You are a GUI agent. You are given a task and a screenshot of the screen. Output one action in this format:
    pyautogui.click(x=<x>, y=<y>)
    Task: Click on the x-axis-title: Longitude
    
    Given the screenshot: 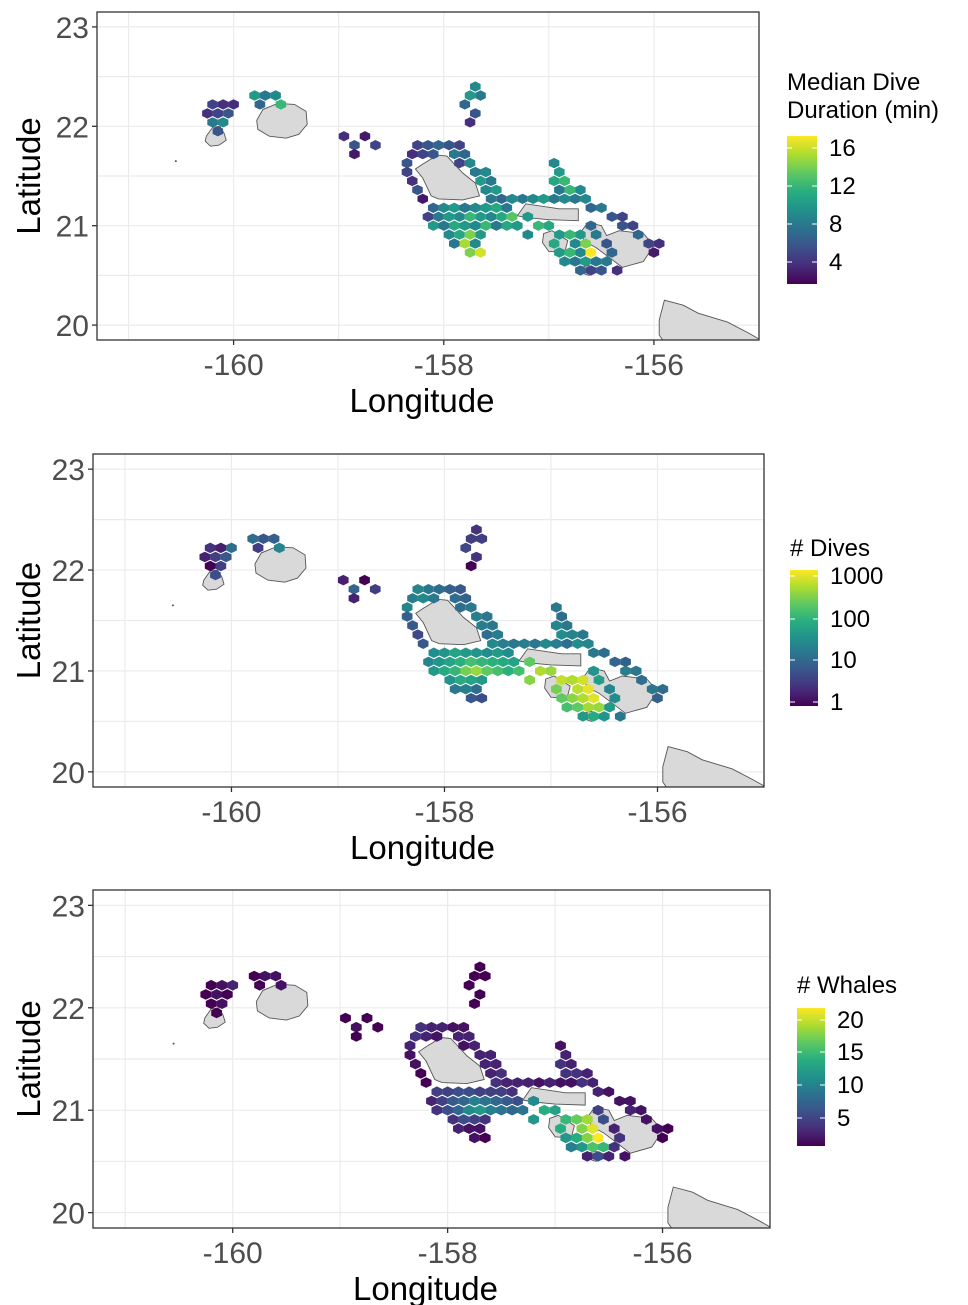 What is the action you would take?
    pyautogui.click(x=425, y=1287)
    